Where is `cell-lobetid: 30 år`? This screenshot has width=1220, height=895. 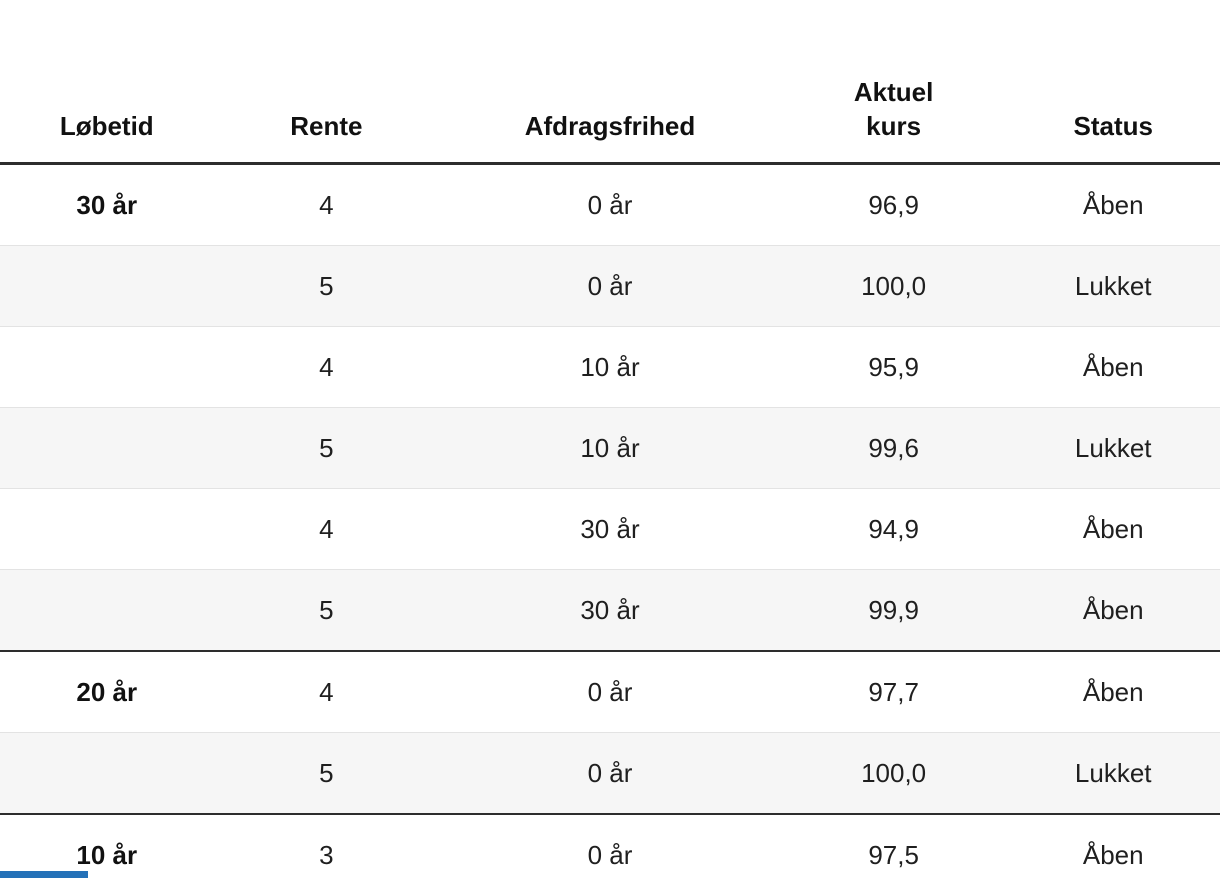 cell-lobetid: 30 år is located at coordinates (107, 205).